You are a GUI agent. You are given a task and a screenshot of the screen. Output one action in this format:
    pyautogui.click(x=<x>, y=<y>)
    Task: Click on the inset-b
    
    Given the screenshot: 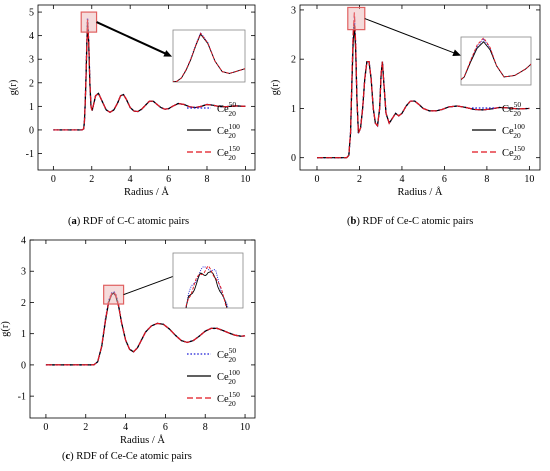 What is the action you would take?
    pyautogui.click(x=496, y=61)
    